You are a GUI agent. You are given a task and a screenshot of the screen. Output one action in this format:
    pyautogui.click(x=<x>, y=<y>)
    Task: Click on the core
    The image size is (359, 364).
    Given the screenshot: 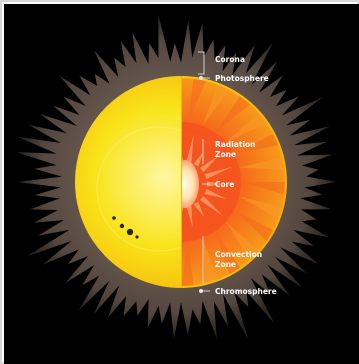 What is the action you would take?
    pyautogui.click(x=190, y=184)
    